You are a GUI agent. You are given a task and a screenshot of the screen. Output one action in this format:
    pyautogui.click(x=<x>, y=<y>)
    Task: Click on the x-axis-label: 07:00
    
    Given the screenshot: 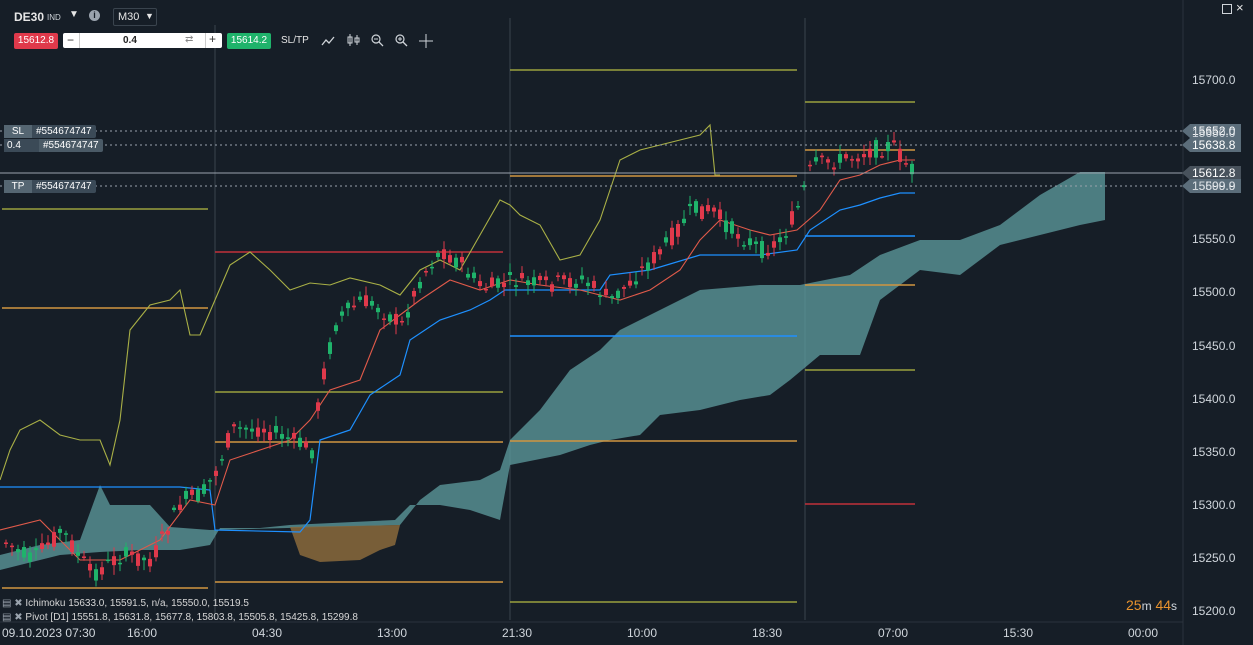 What is the action you would take?
    pyautogui.click(x=893, y=633)
    